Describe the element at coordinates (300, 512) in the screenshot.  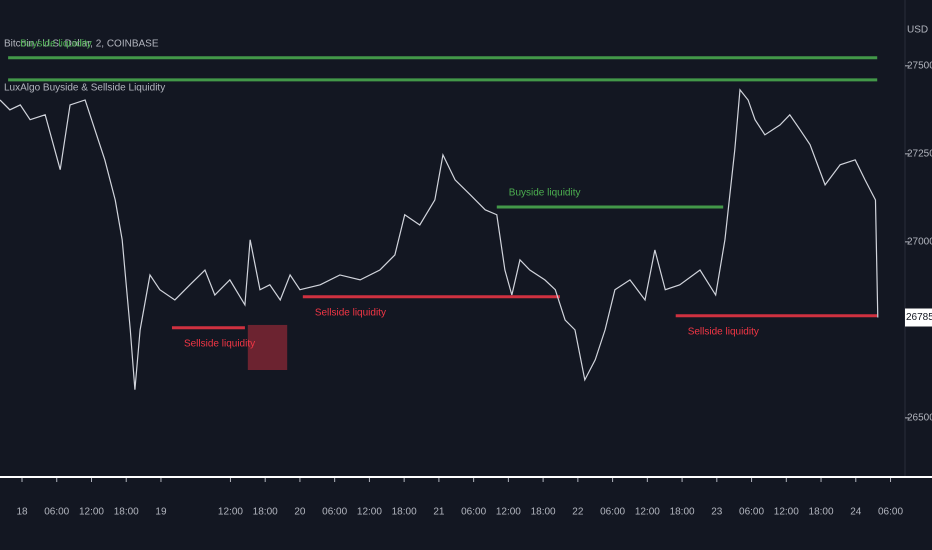
I see `x-tick-label: 20` at that location.